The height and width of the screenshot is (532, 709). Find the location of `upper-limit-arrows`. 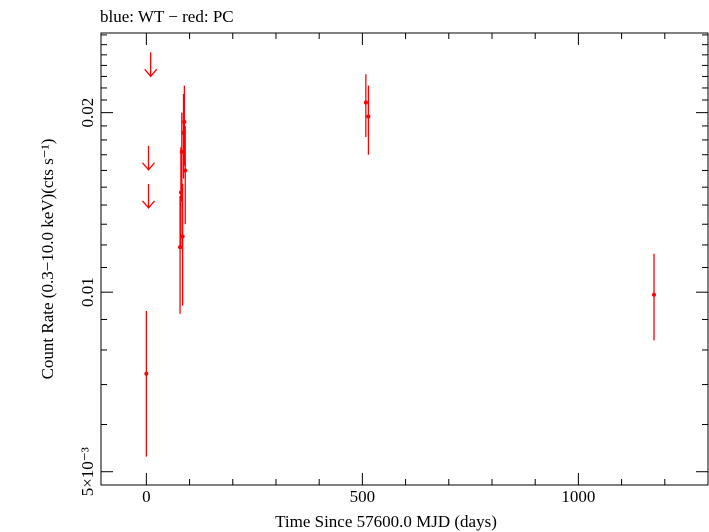

upper-limit-arrows is located at coordinates (150, 130).